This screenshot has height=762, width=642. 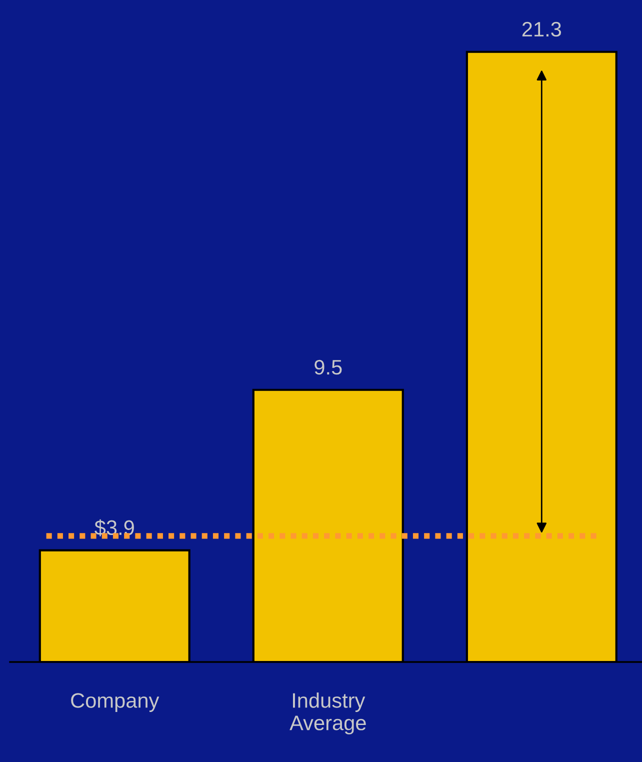 What do you see at coordinates (114, 527) in the screenshot?
I see `data-label: $3.9` at bounding box center [114, 527].